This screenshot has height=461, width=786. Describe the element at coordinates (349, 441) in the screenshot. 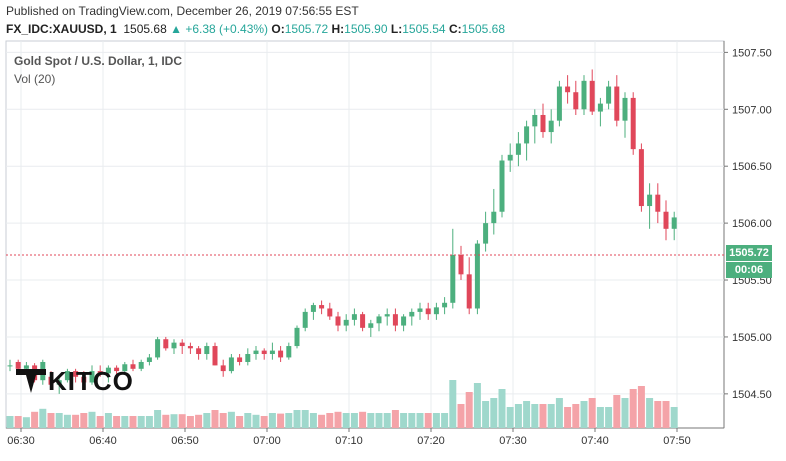

I see `x-tick-label: 07:10` at that location.